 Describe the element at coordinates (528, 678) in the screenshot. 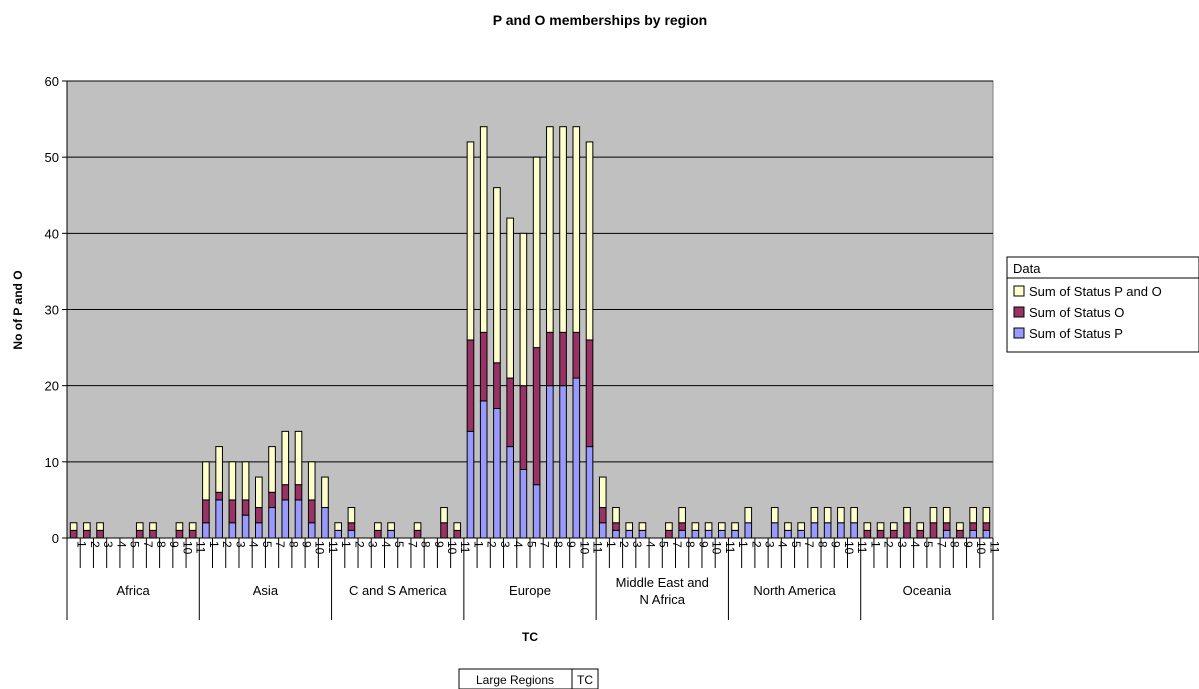

I see `pivot-field-buttons: Large Regions TC` at that location.